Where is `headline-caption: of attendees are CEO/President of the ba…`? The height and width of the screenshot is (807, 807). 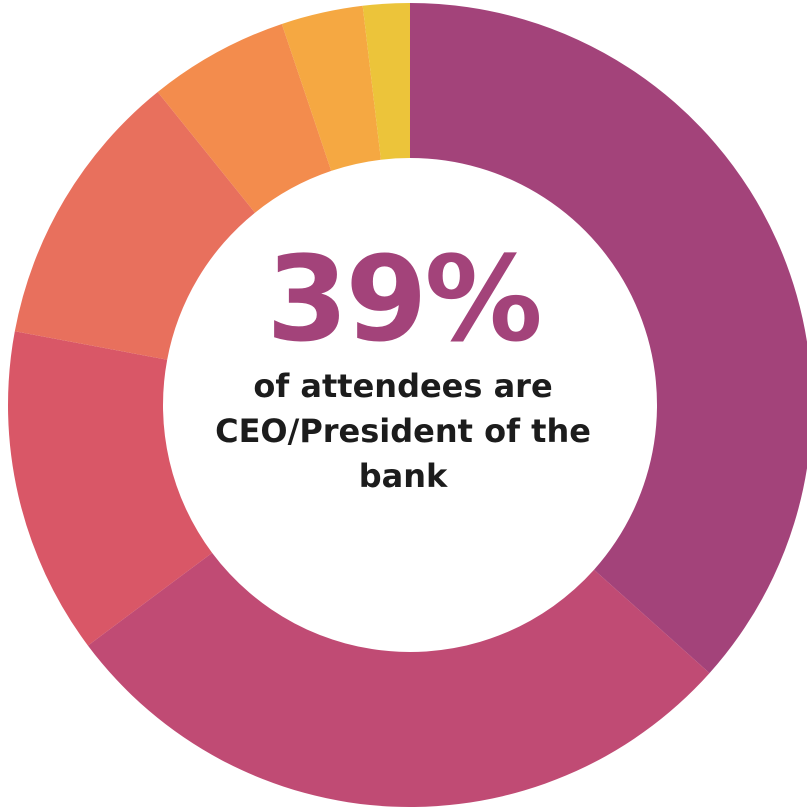 headline-caption: of attendees are CEO/President of the ba… is located at coordinates (403, 431).